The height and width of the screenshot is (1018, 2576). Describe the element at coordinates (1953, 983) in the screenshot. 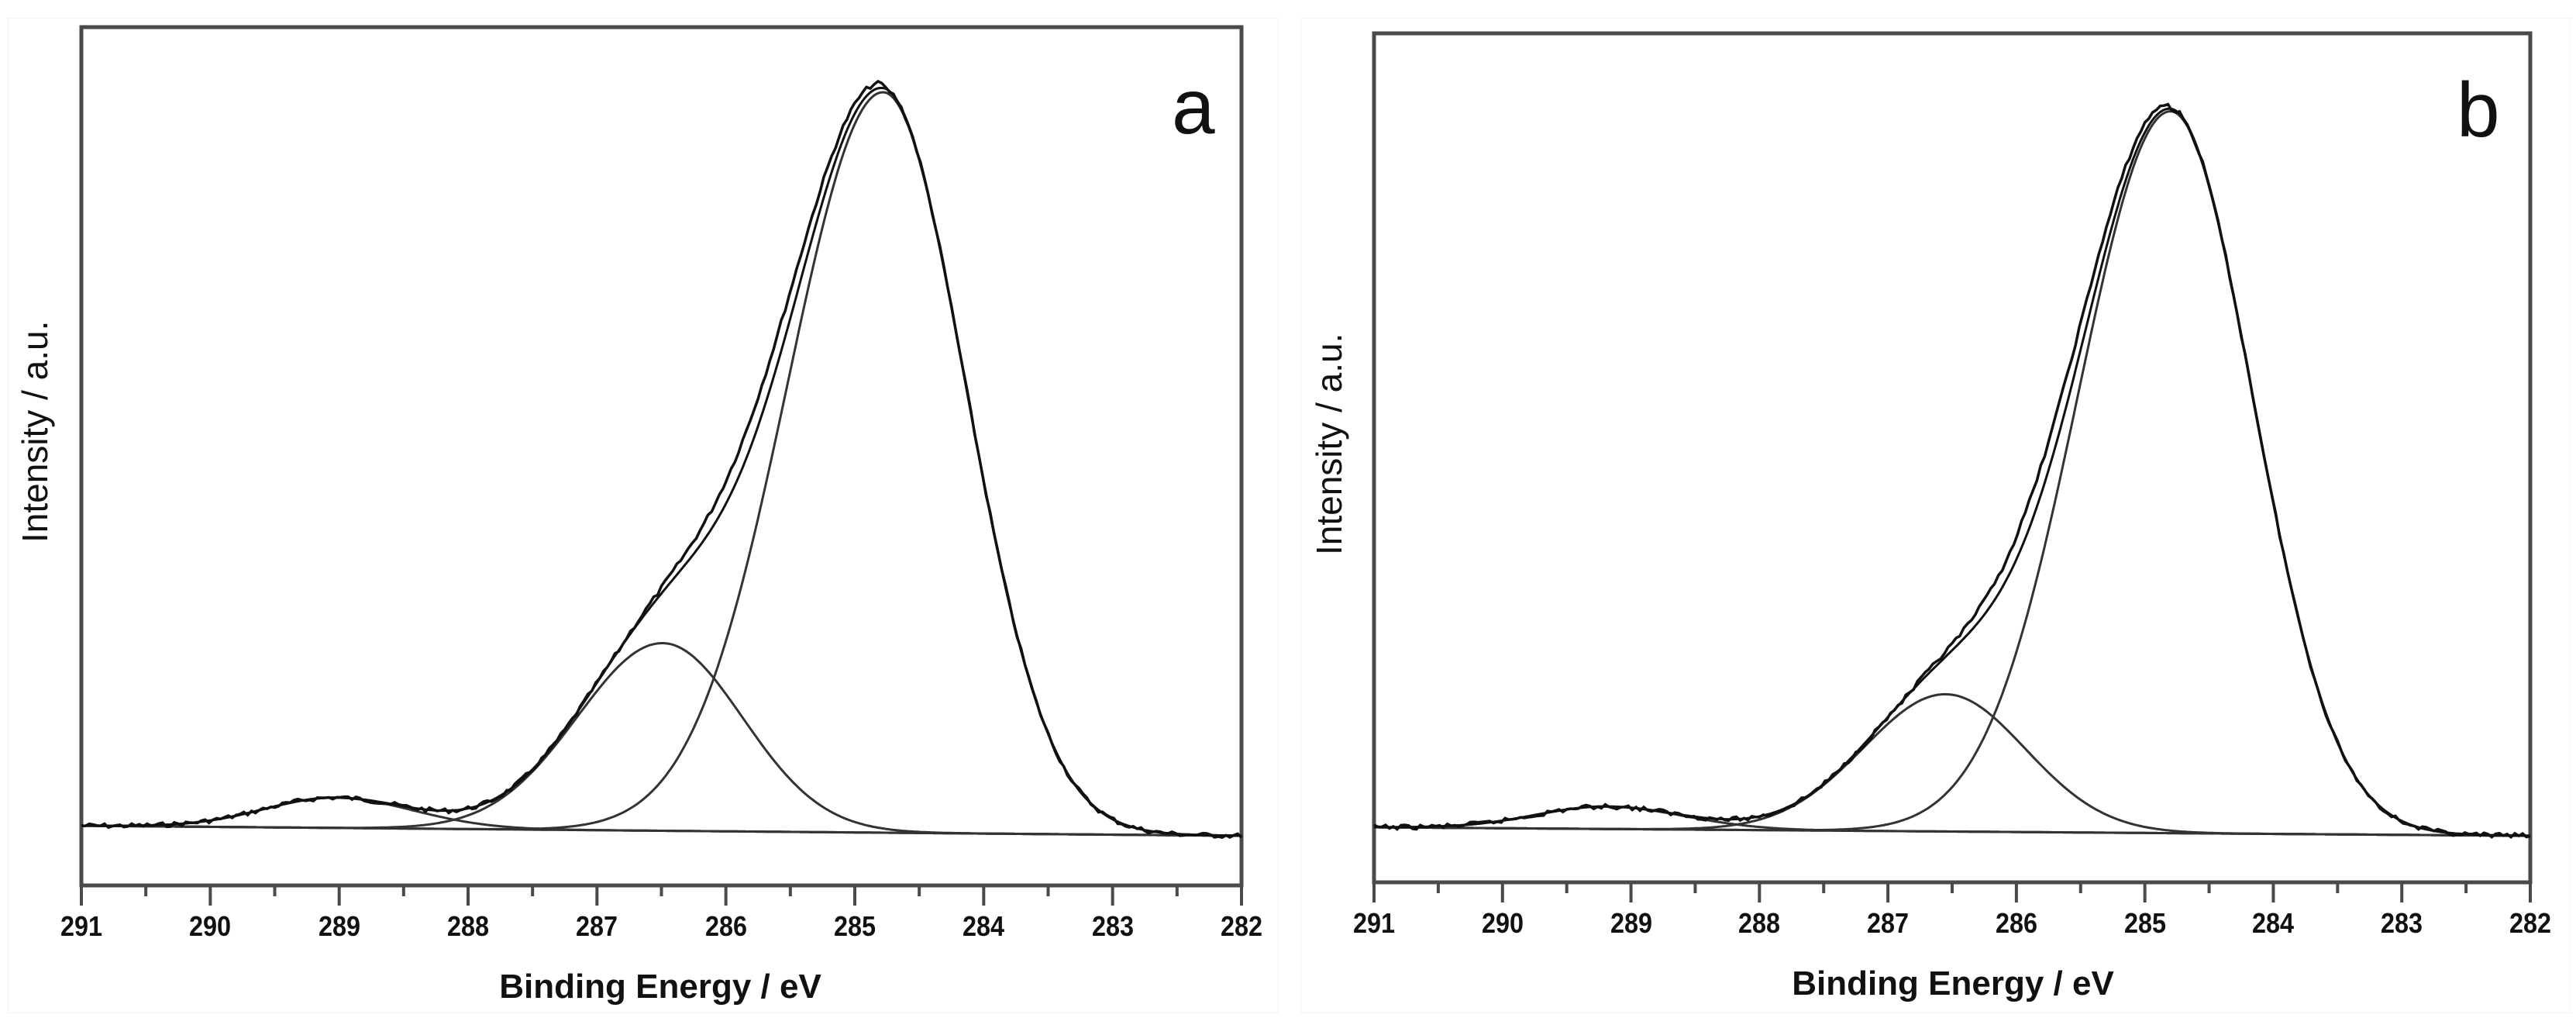

I see `panel-b-x-axis-label: Binding Energy / eV` at that location.